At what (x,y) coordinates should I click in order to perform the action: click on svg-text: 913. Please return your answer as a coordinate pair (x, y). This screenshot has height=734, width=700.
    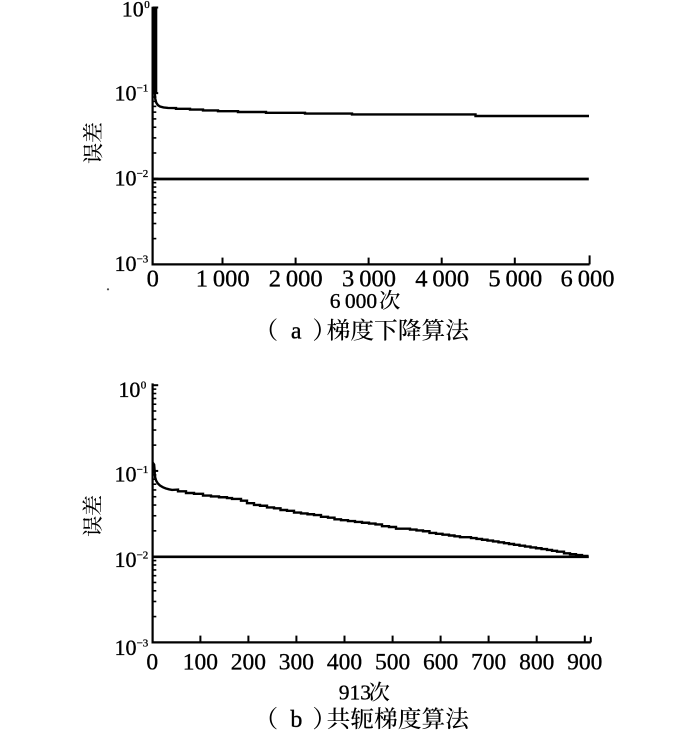
    Looking at the image, I should click on (355, 693).